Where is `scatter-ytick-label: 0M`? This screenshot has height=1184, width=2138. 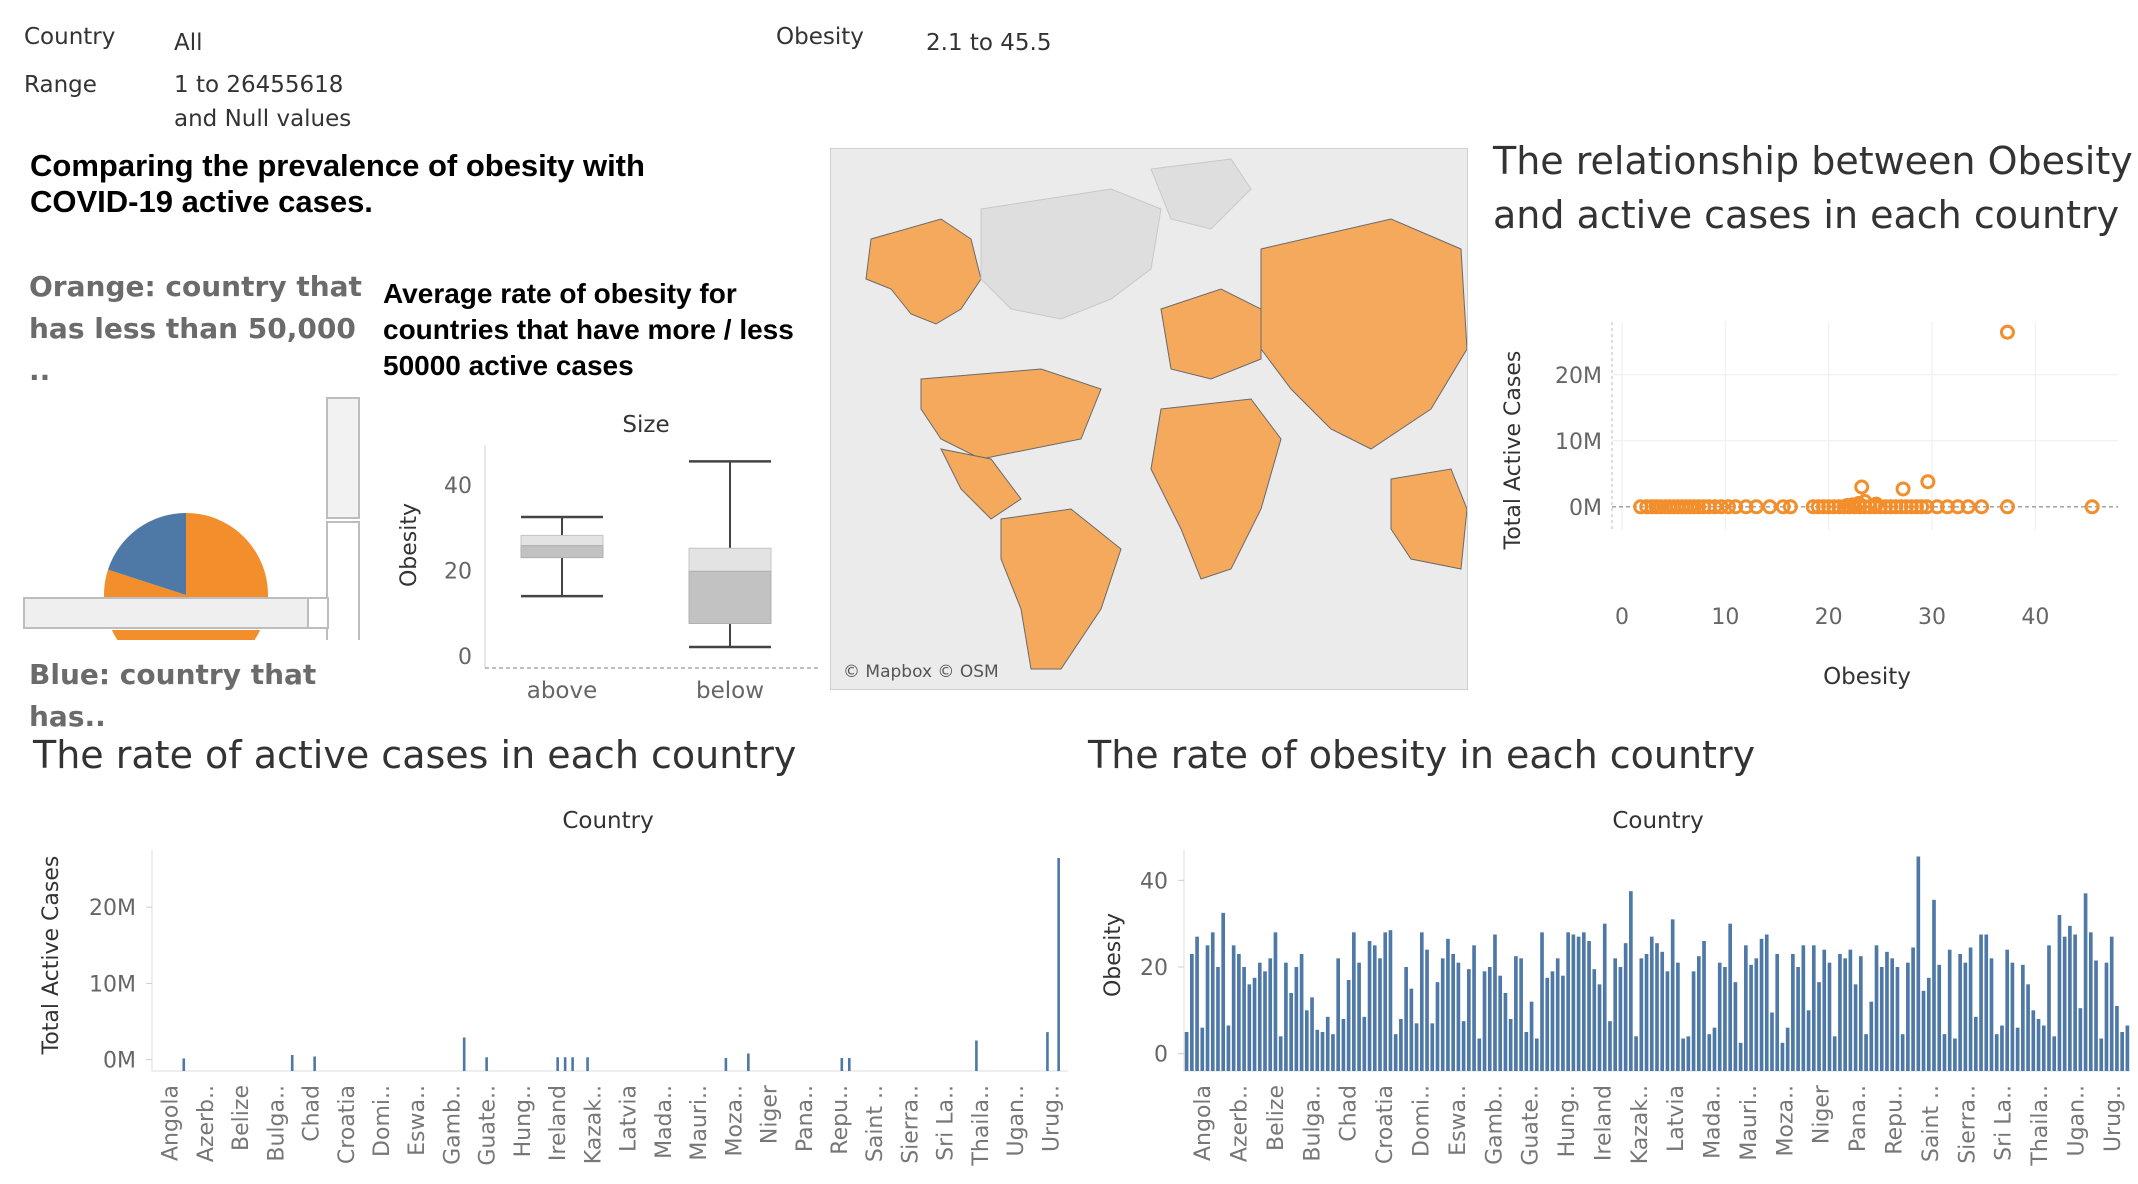 scatter-ytick-label: 0M is located at coordinates (1585, 508).